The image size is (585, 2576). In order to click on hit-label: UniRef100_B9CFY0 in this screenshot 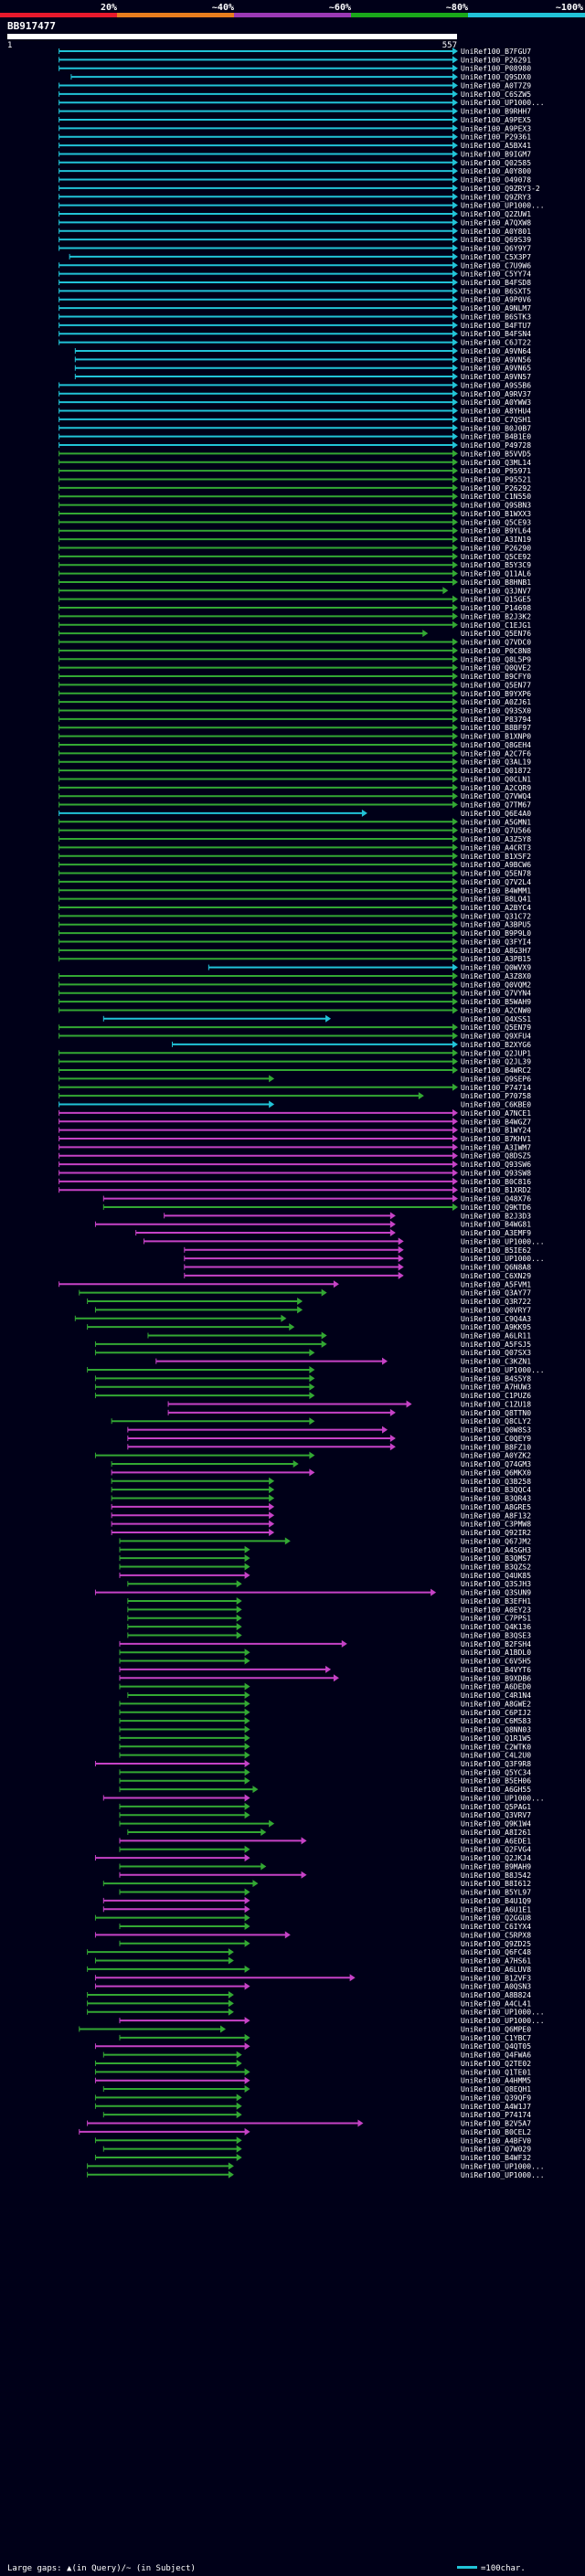, I will do `click(496, 677)`.